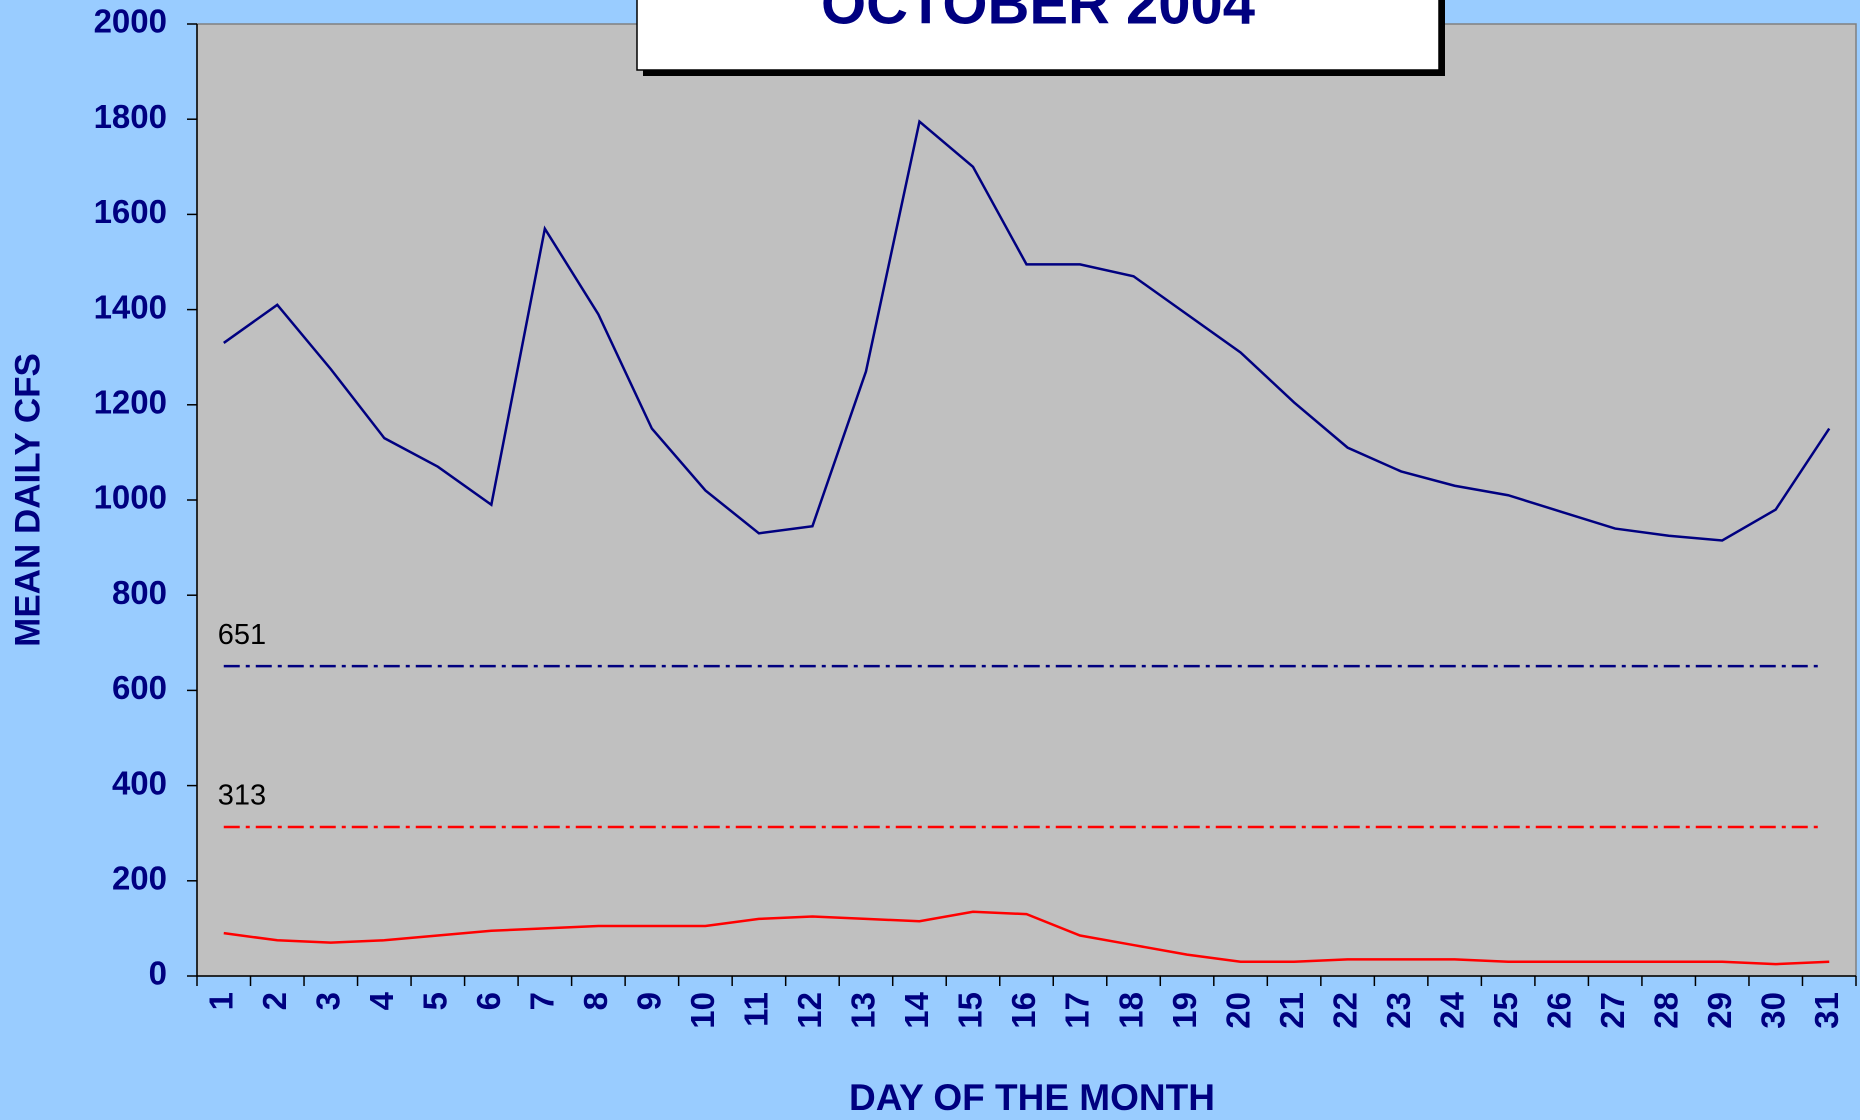 This screenshot has width=1860, height=1120. What do you see at coordinates (1291, 1010) in the screenshot?
I see `x-tick-label: 21` at bounding box center [1291, 1010].